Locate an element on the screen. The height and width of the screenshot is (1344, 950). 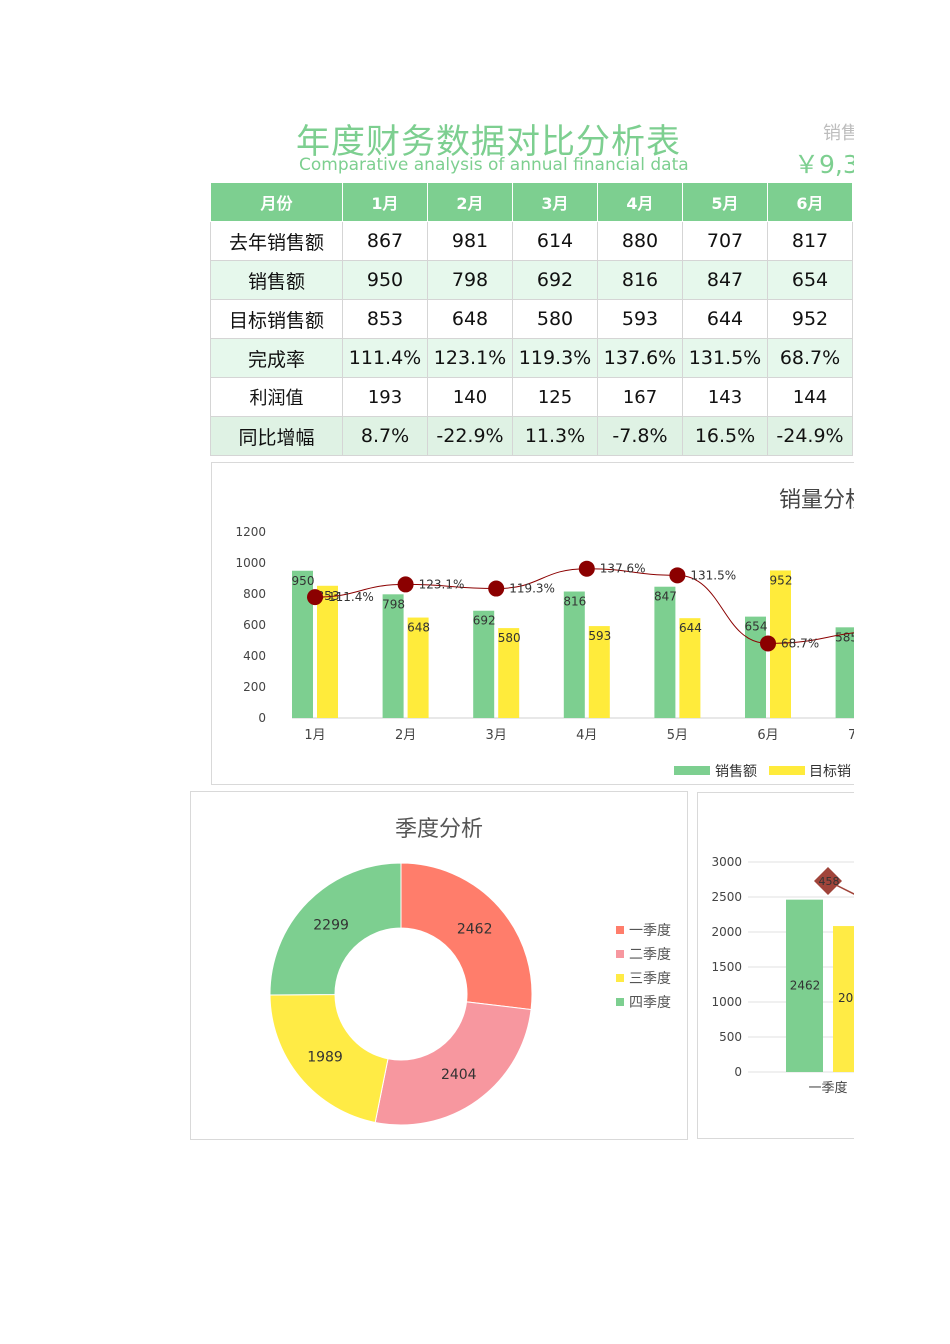
table-cell: 193 is located at coordinates (385, 397).